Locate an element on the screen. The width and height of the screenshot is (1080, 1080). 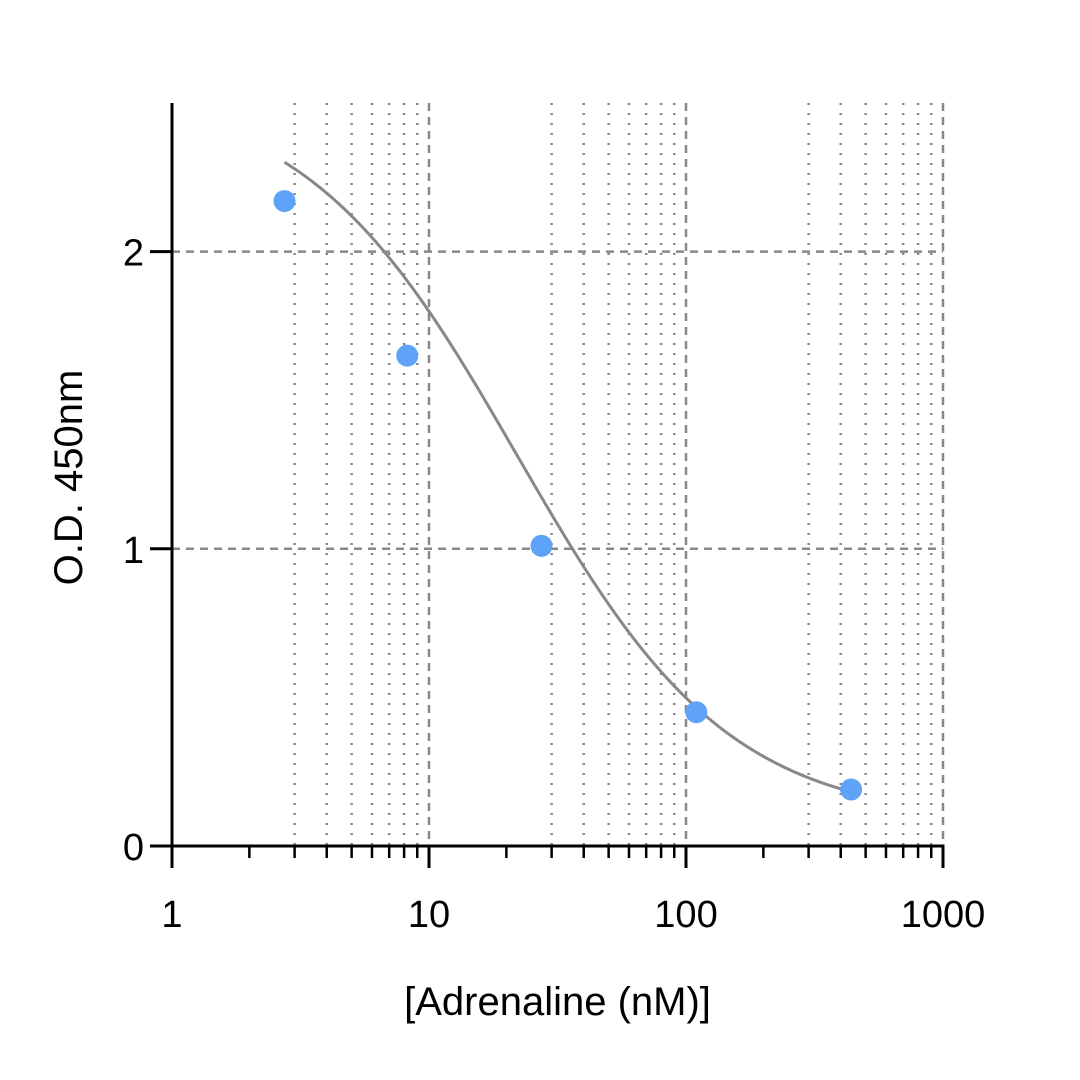
y-tick-label: 1 is located at coordinates (133, 551).